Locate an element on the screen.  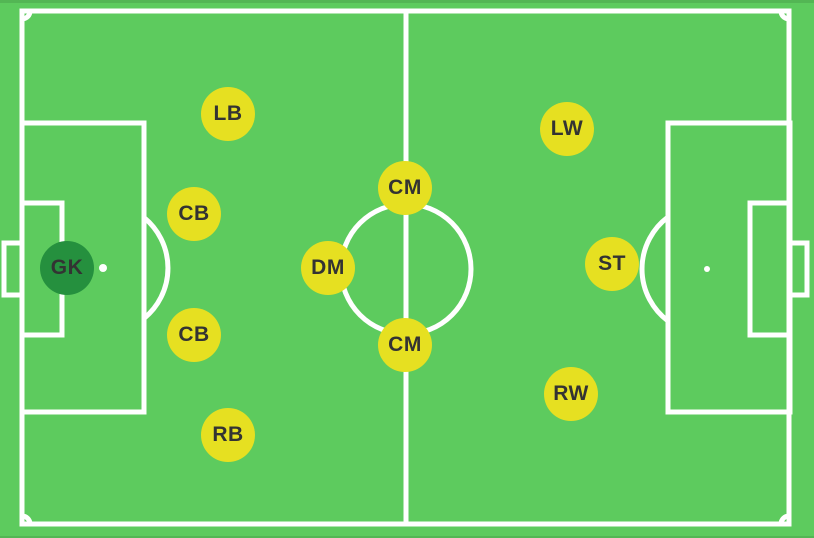
penalty-arc-left is located at coordinates (156, 268).